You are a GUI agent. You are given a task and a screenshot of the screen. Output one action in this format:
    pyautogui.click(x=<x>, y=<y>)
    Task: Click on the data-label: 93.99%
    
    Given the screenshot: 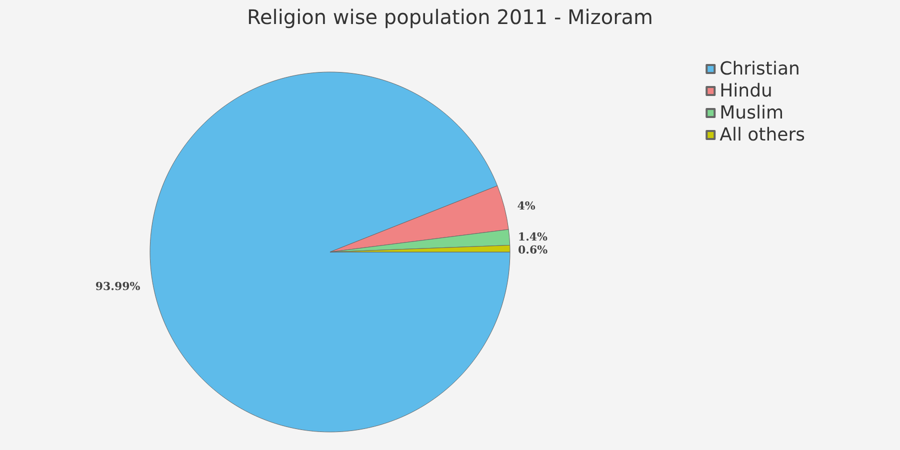 What is the action you would take?
    pyautogui.click(x=118, y=286)
    